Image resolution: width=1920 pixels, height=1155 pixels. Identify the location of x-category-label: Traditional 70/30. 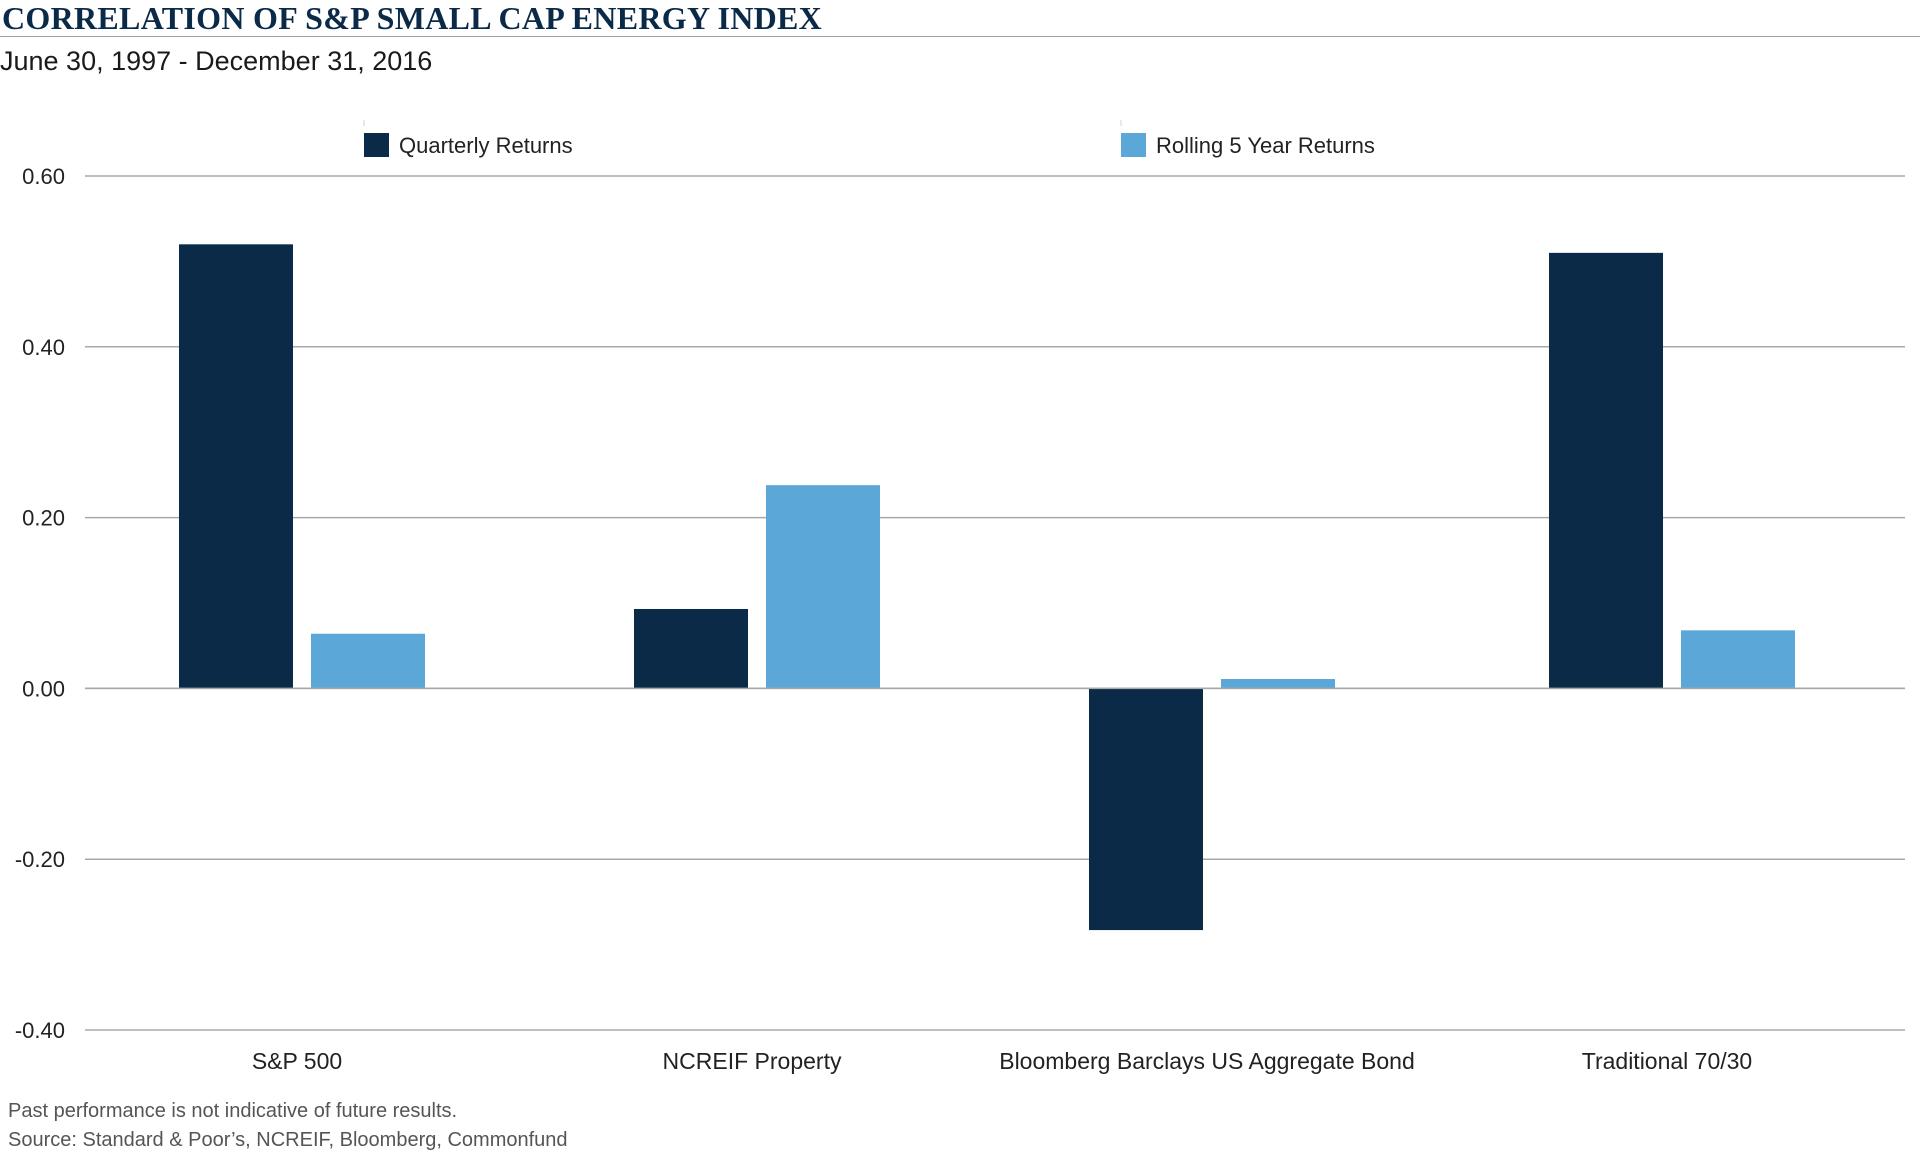
(1667, 1061).